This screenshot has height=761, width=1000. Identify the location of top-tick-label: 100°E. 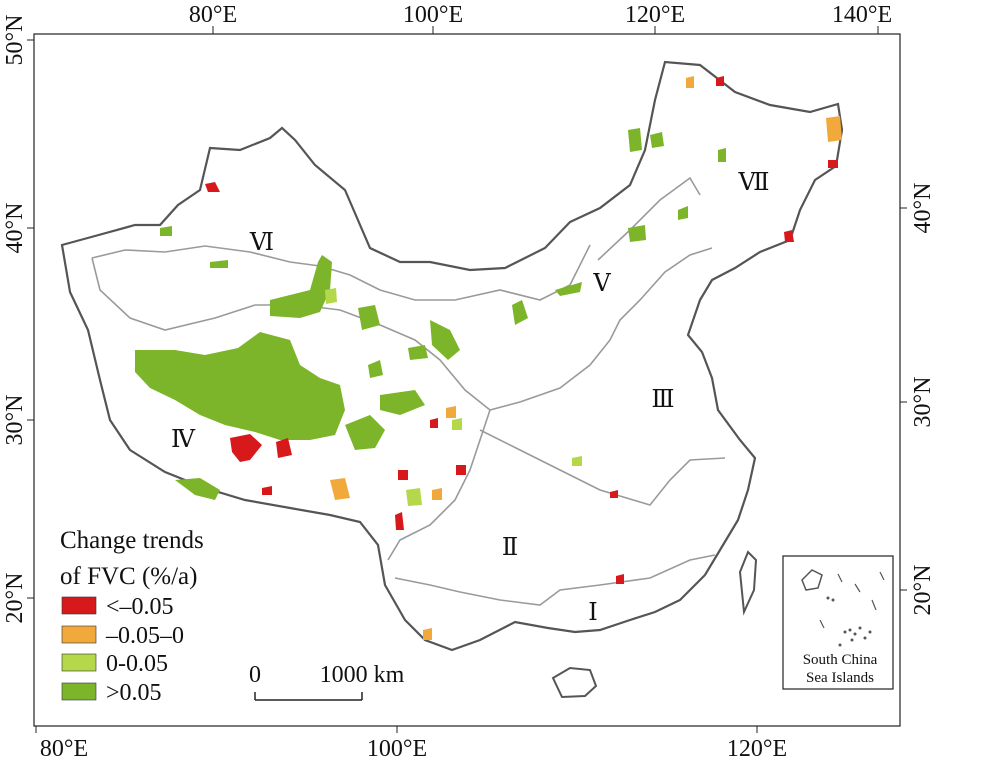
(433, 15).